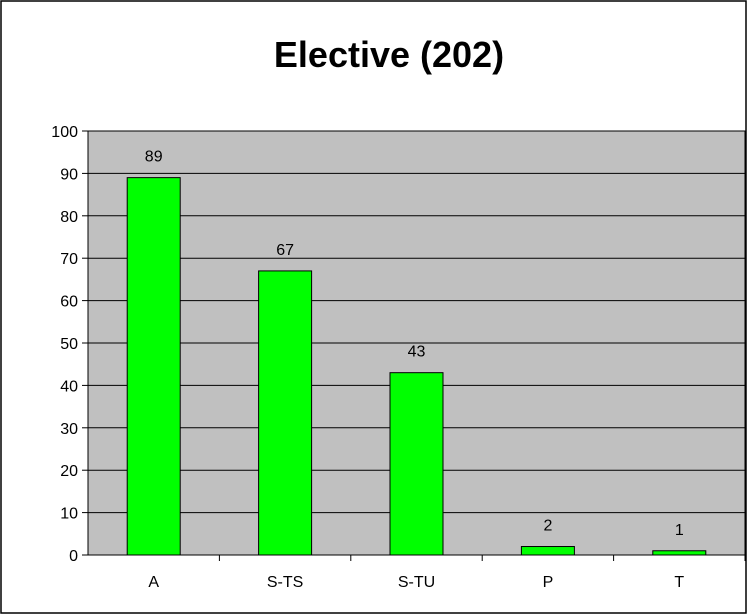 Image resolution: width=747 pixels, height=614 pixels. Describe the element at coordinates (679, 530) in the screenshot. I see `data-label: 1` at that location.